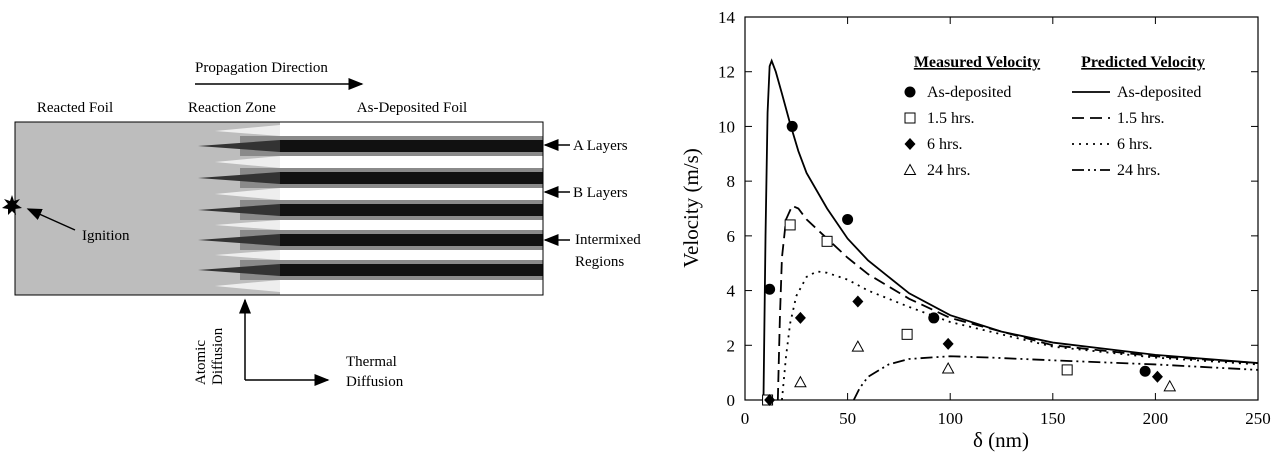 The width and height of the screenshot is (1282, 457). I want to click on y-tick-label: 14, so click(727, 17).